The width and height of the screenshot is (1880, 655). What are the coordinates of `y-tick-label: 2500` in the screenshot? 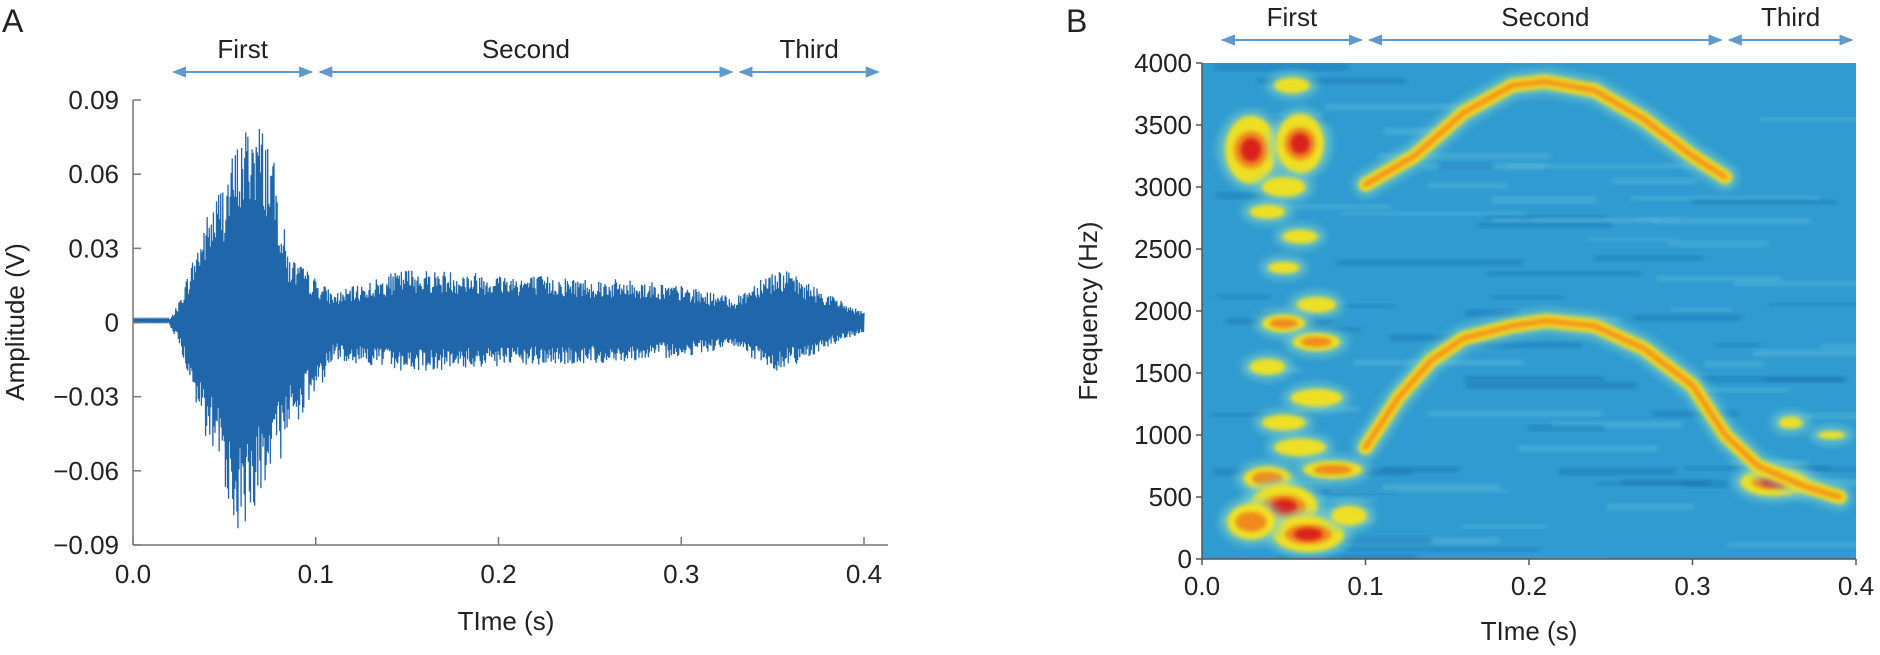 It's located at (1163, 249).